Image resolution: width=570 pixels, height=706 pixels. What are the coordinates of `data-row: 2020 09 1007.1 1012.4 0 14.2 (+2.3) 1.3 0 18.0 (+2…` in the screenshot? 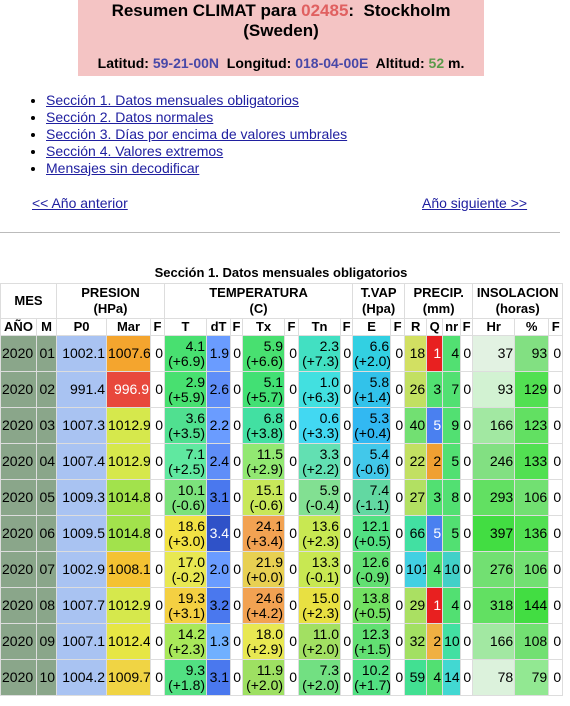 It's located at (282, 641).